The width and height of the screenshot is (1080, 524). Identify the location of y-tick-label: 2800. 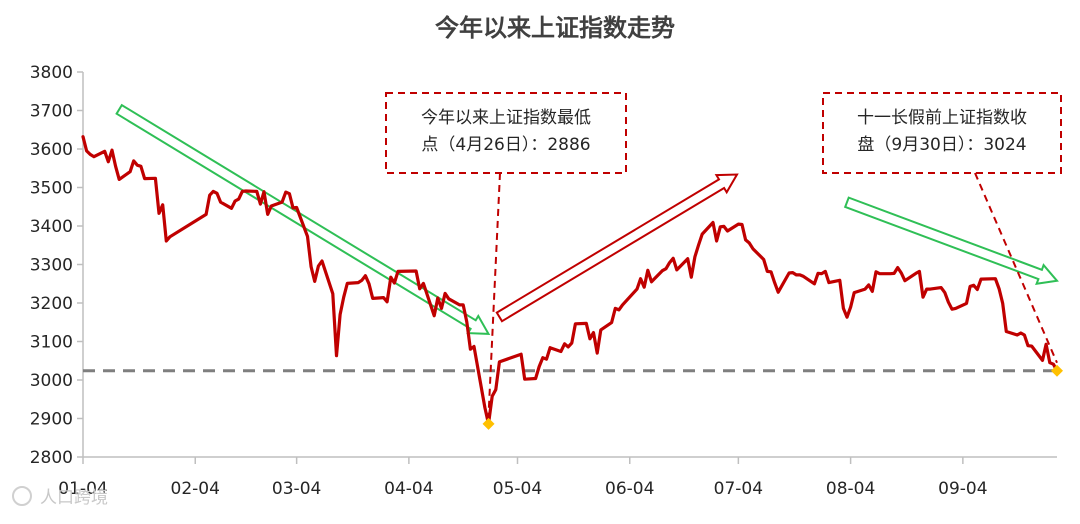
(51, 458).